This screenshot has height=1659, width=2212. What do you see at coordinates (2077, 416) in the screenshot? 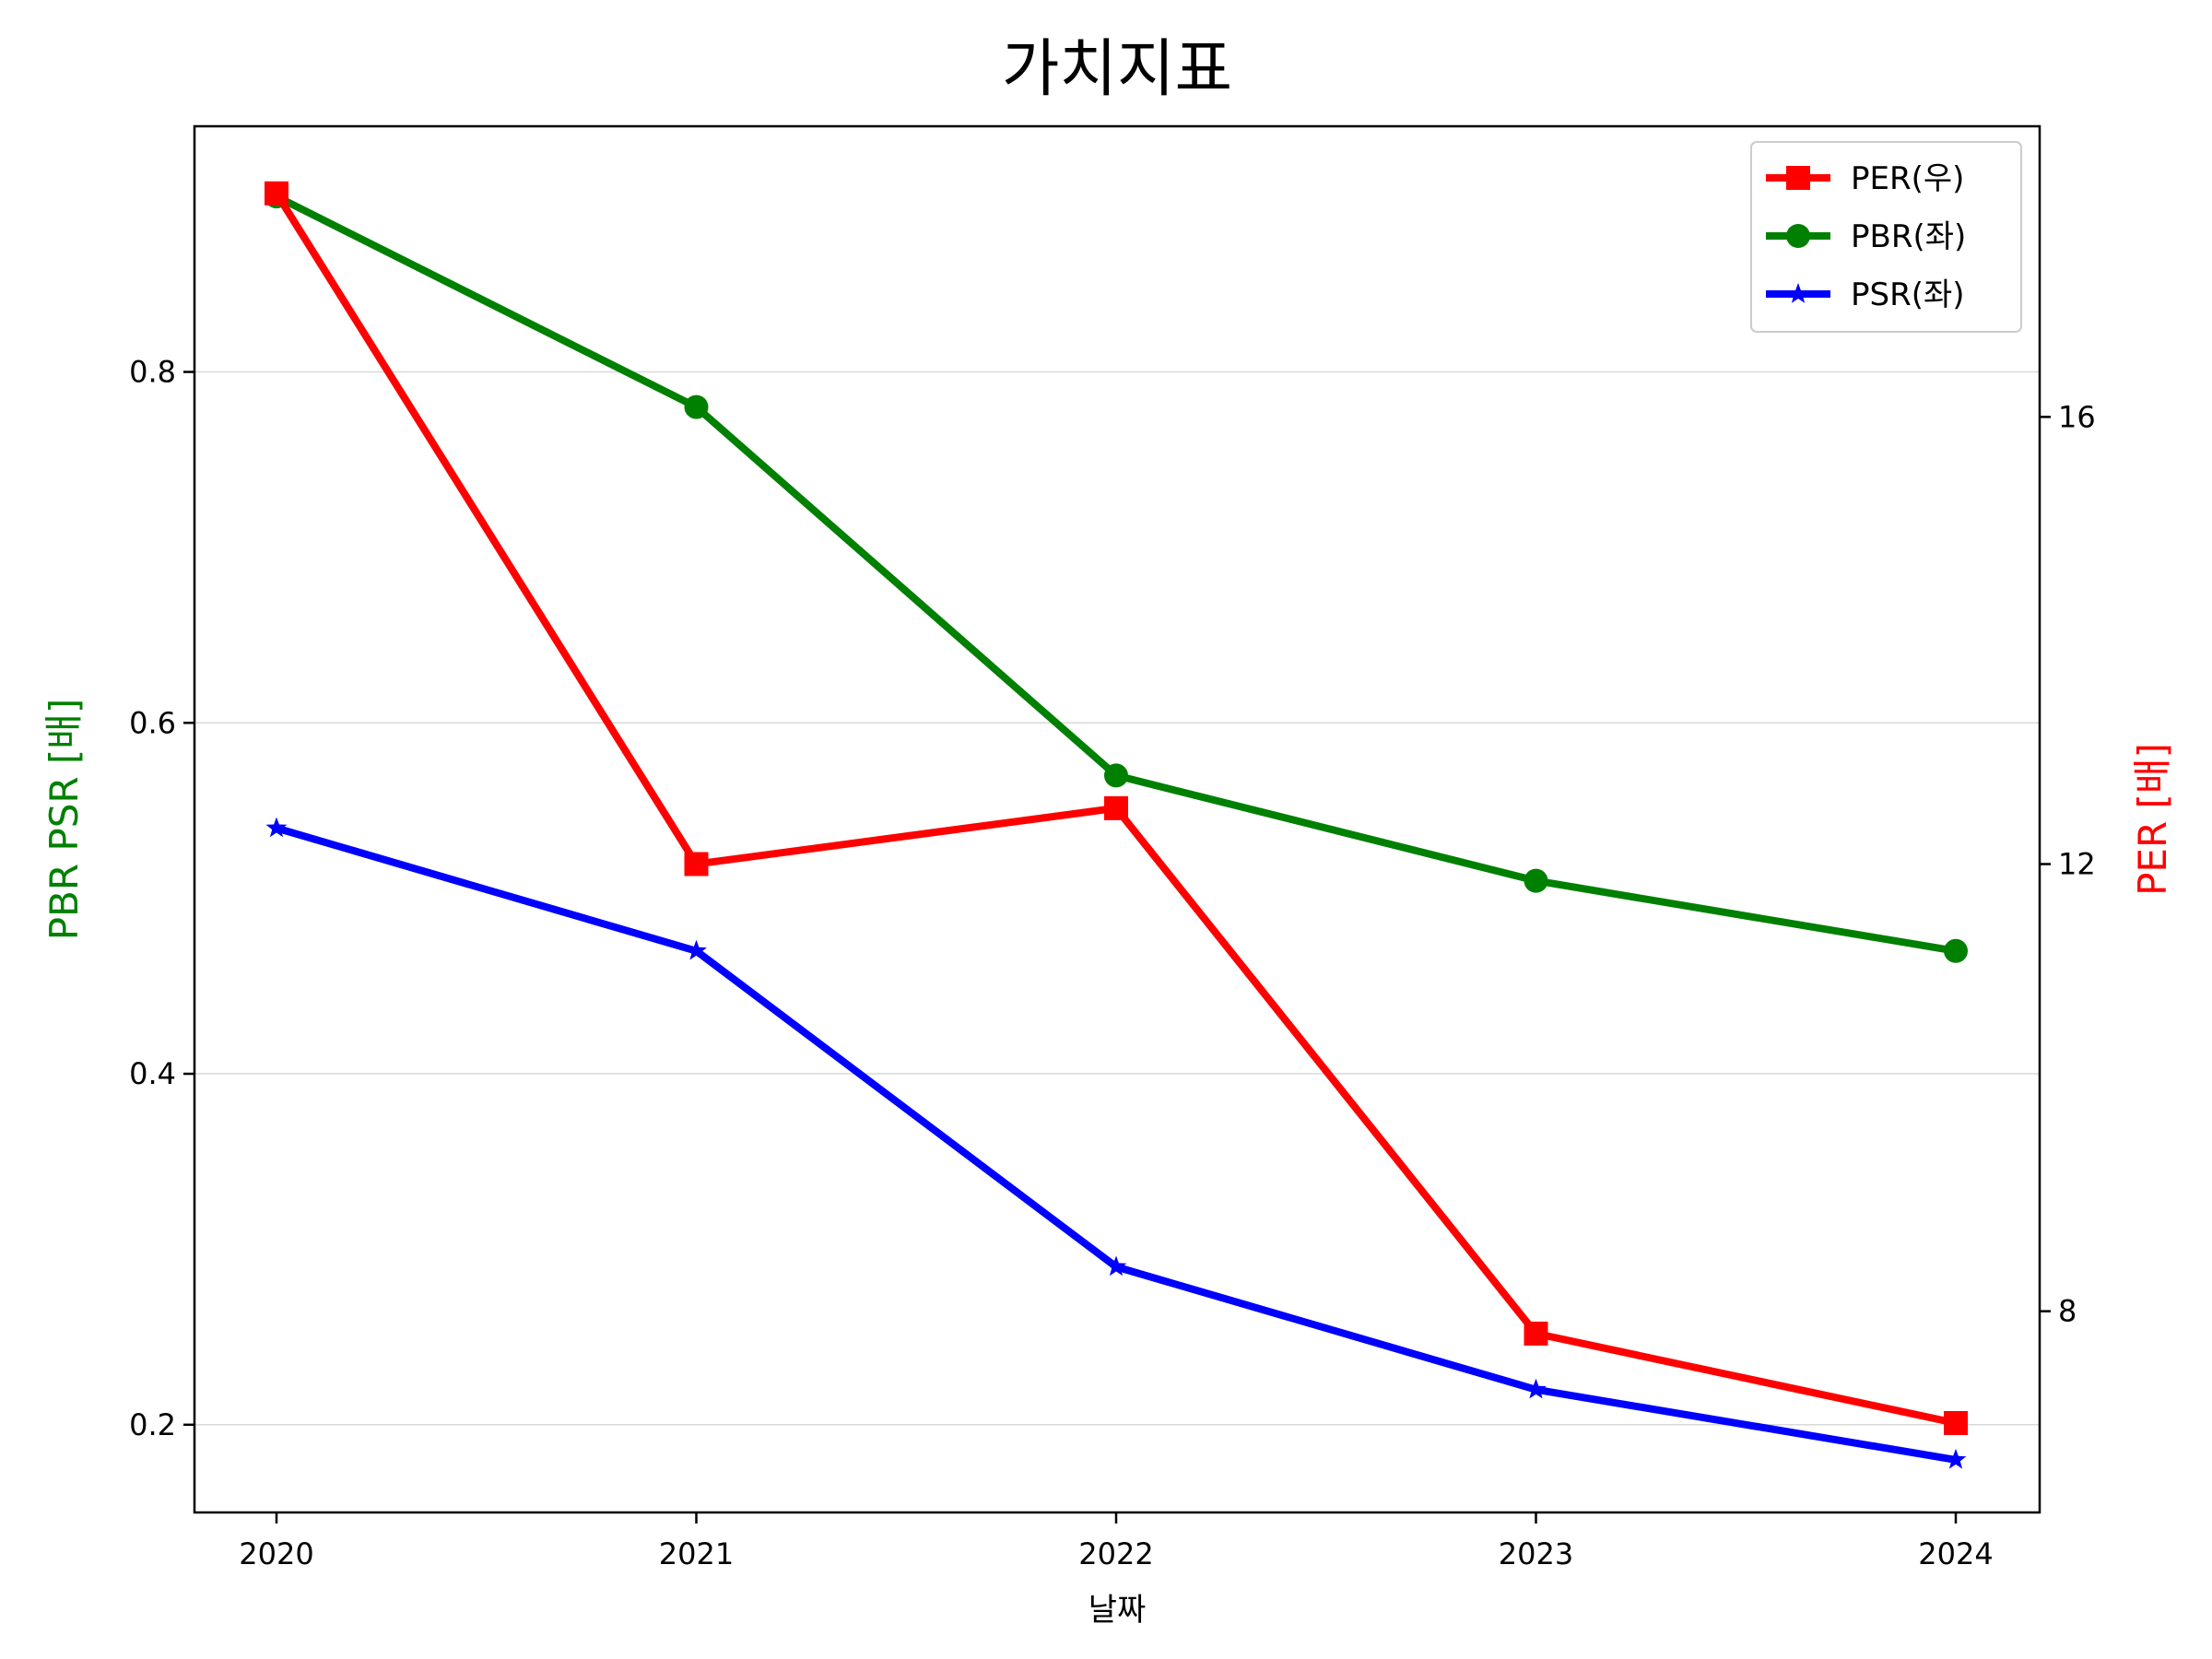
I see `y-right-tick-label: 16` at bounding box center [2077, 416].